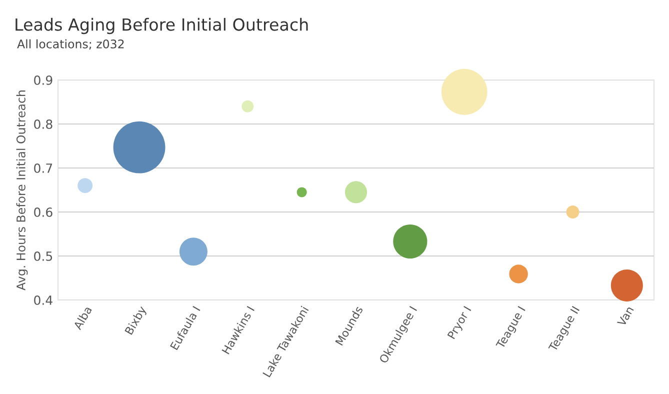 This screenshot has width=669, height=394. Describe the element at coordinates (43, 300) in the screenshot. I see `y-tick-label: 0.4` at that location.